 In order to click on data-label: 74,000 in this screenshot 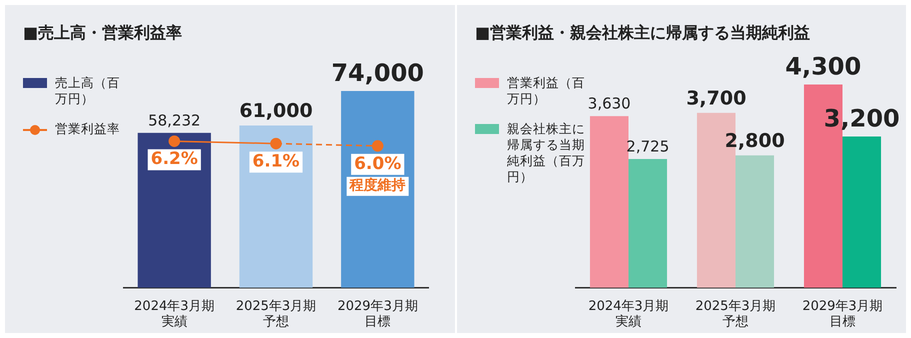, I will do `click(377, 73)`.